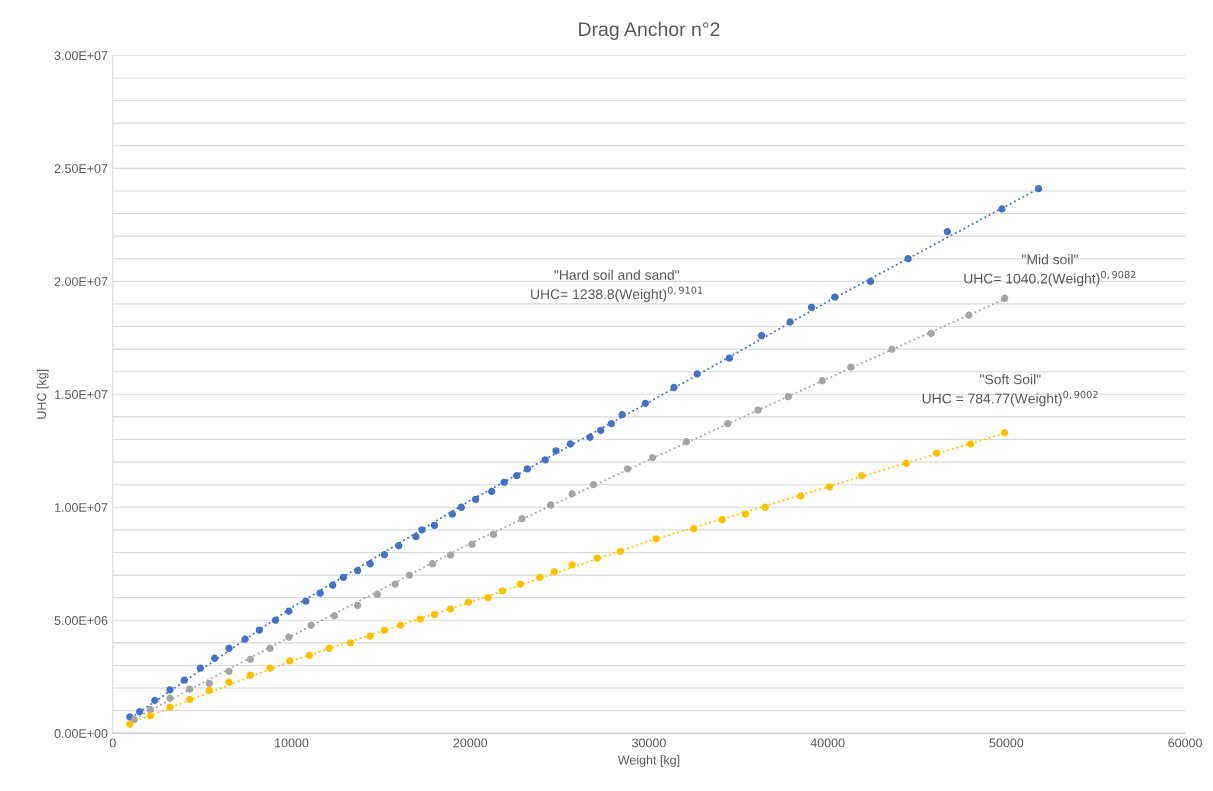 This screenshot has height=791, width=1213. I want to click on y-tick-label: 1.50E+07, so click(81, 394).